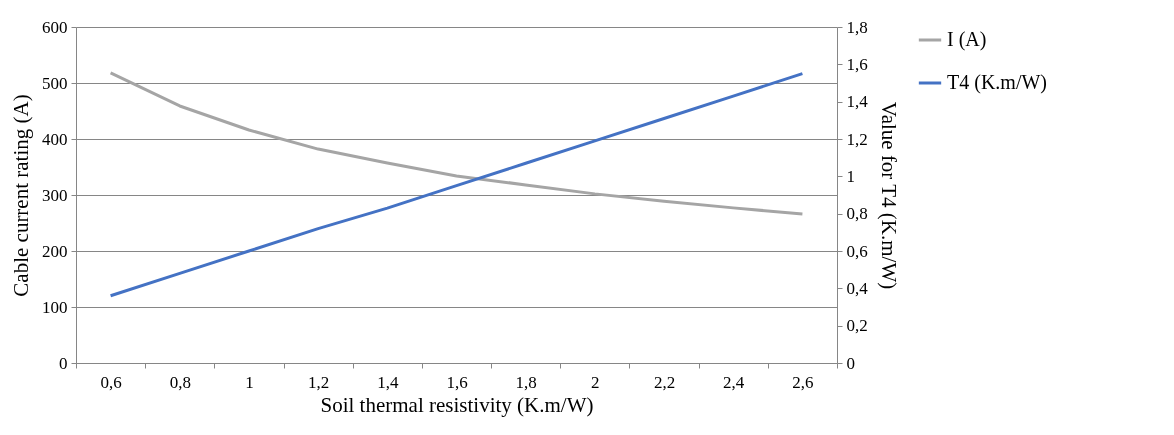 The height and width of the screenshot is (435, 1174). What do you see at coordinates (249, 382) in the screenshot?
I see `x-tick-label: 1` at bounding box center [249, 382].